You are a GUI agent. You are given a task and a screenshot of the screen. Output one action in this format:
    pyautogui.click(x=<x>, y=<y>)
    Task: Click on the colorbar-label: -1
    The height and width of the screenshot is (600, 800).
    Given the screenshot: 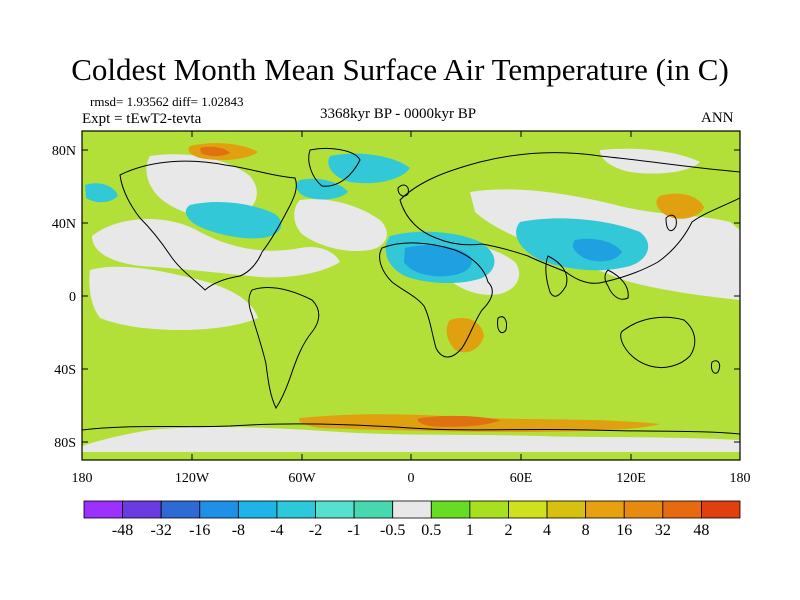 What is the action you would take?
    pyautogui.click(x=353, y=530)
    